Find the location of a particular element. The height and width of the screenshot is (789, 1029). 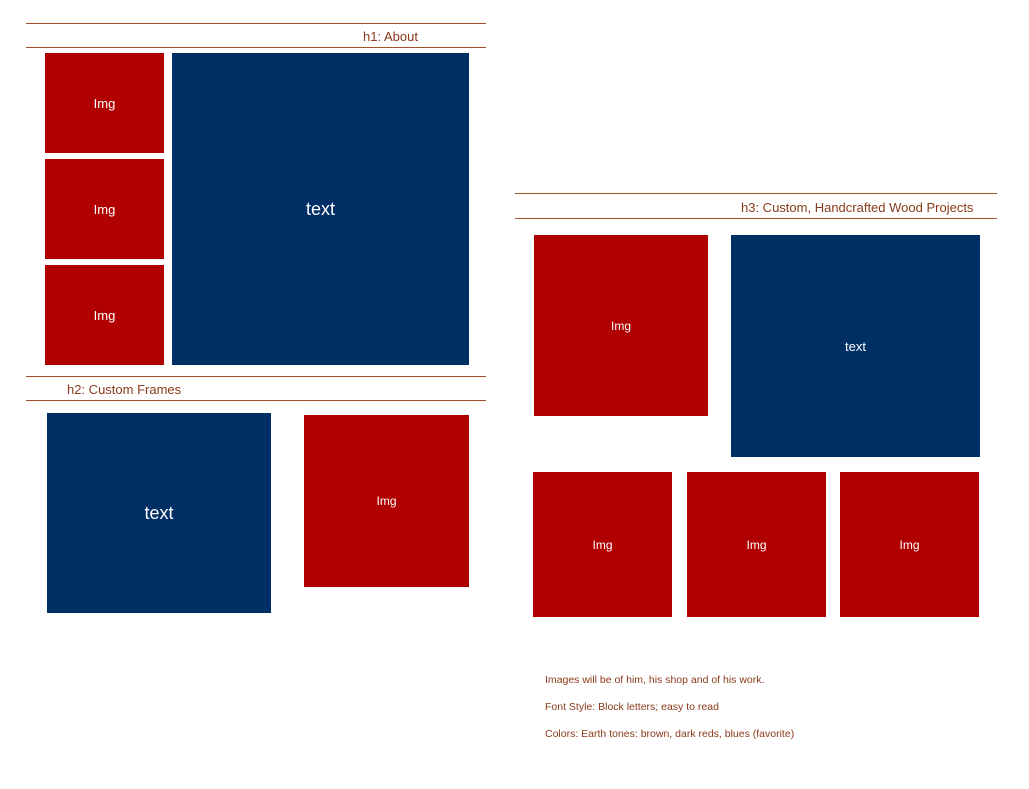

about-image-placeholder-2: Img is located at coordinates (104, 209).